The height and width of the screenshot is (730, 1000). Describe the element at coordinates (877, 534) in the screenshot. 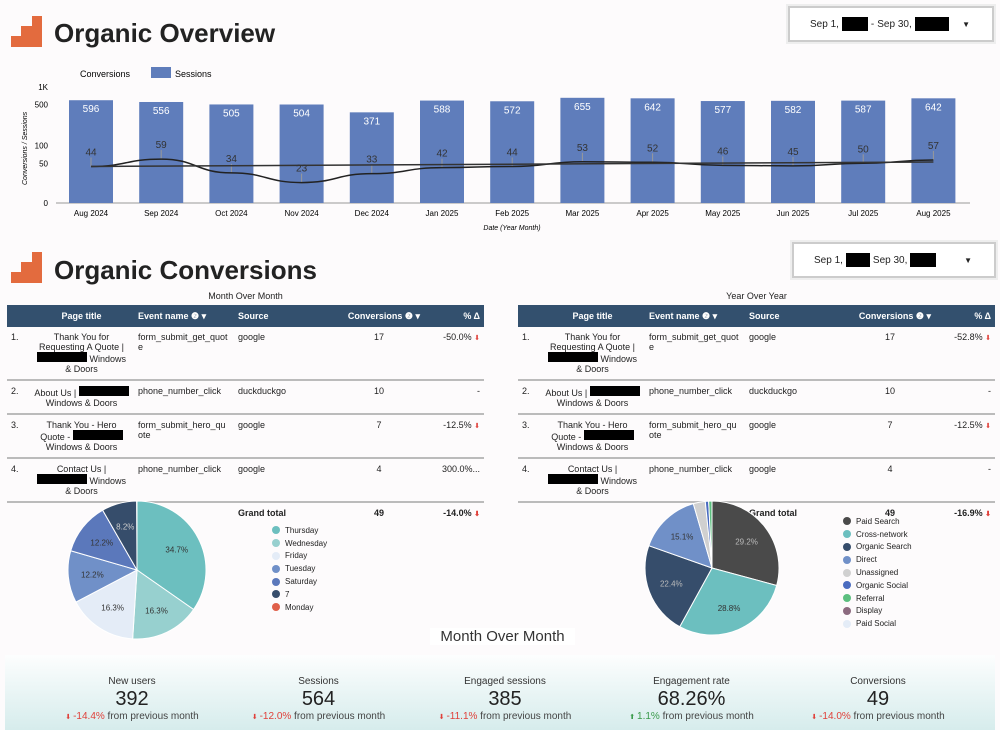

I see `legend-item: Cross-network` at that location.